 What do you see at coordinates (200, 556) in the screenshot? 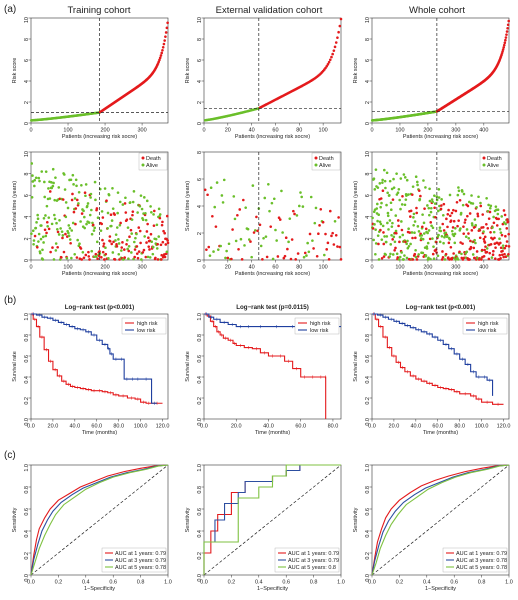
I see `y-tick-label: 0.2` at bounding box center [200, 556].